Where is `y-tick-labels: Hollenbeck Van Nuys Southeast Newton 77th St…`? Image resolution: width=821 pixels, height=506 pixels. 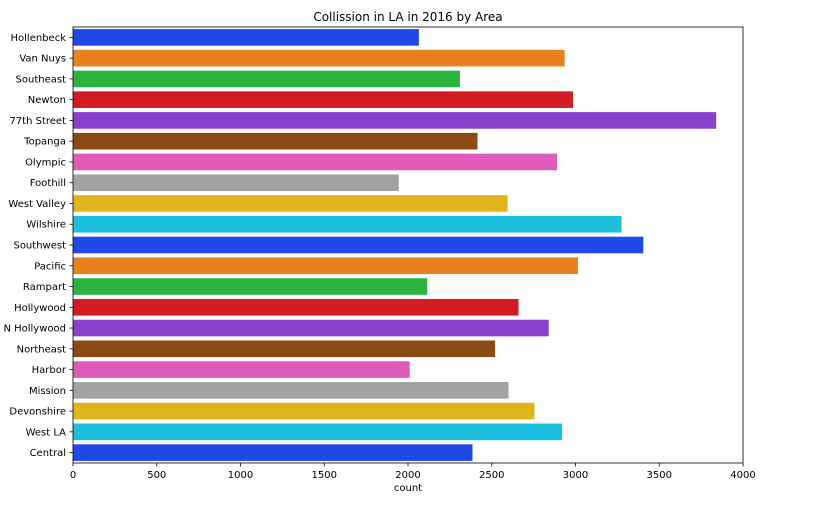 y-tick-labels: Hollenbeck Van Nuys Southeast Newton 77th St… is located at coordinates (38, 246).